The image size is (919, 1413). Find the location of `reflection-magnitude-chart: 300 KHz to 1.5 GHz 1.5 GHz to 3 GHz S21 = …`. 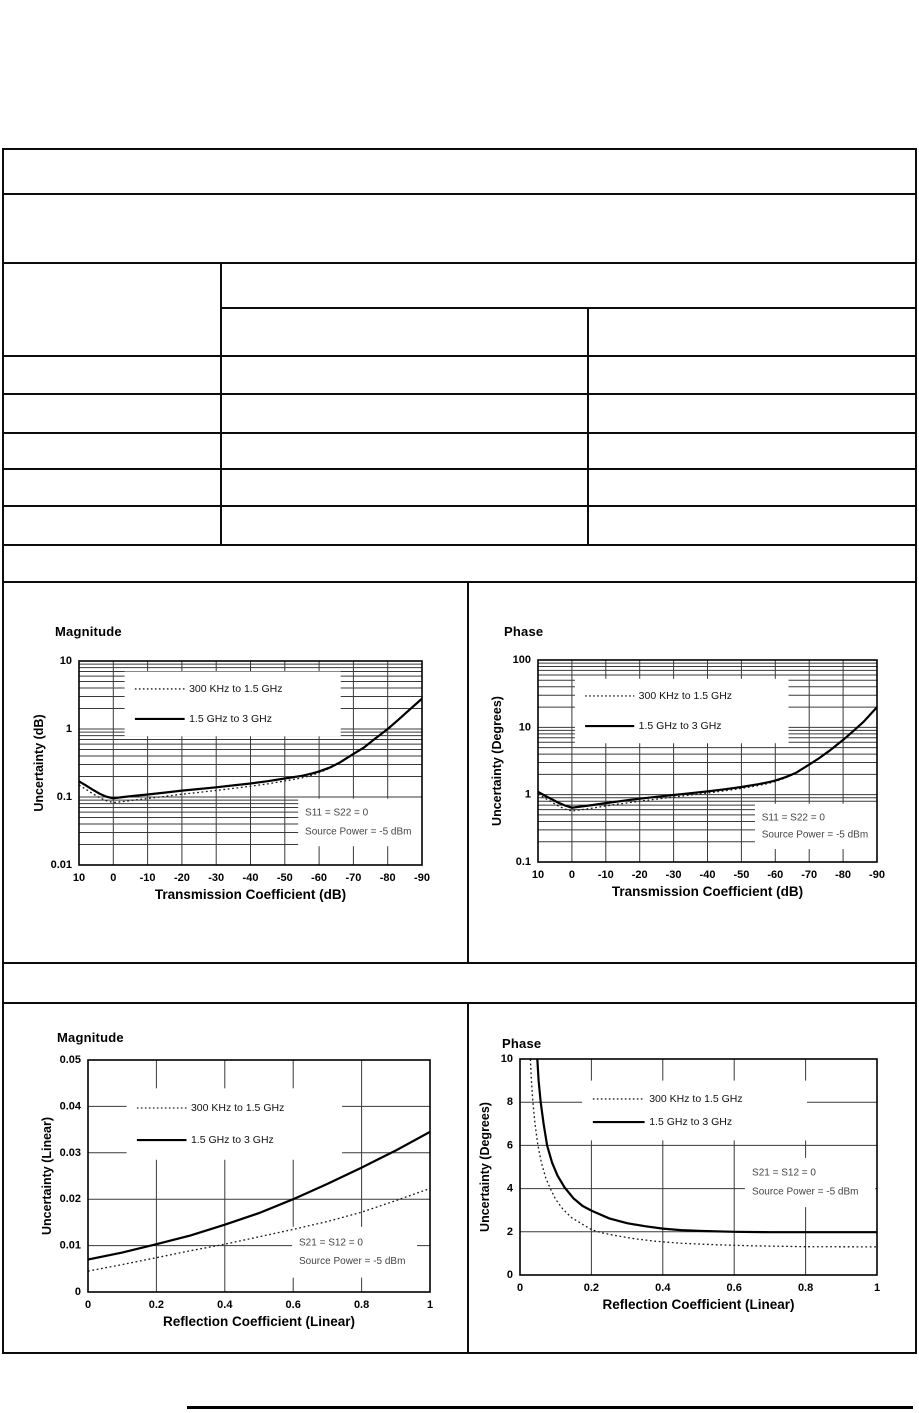

reflection-magnitude-chart: 300 KHz to 1.5 GHz 1.5 GHz to 3 GHz S21 = … is located at coordinates (250, 1179).